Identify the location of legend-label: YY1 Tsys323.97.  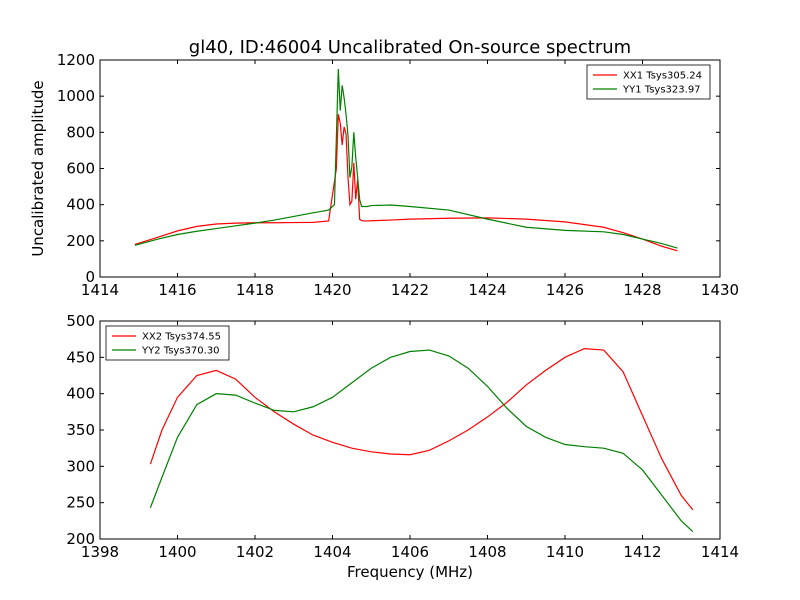
(661, 90).